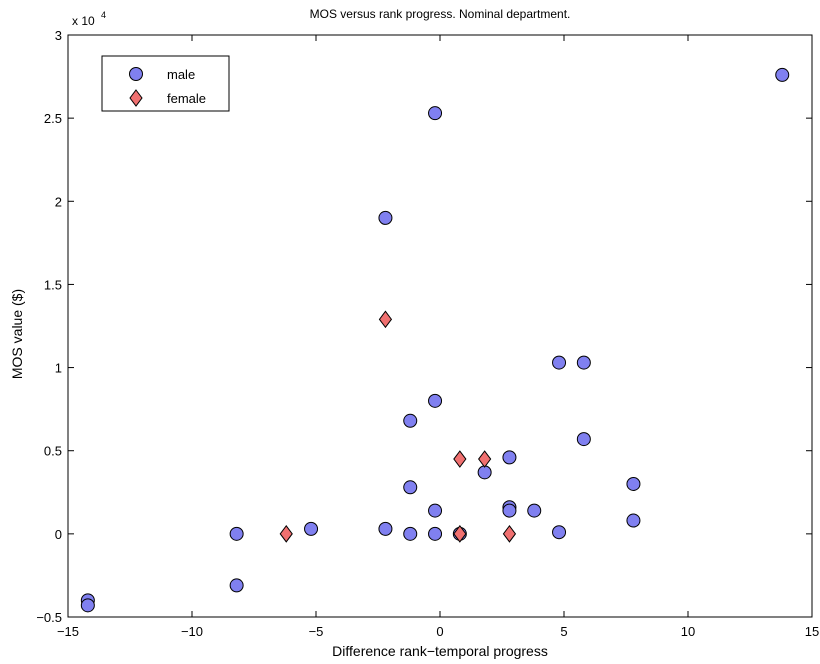 This screenshot has width=820, height=664. I want to click on y-multiplier-exponent: 4, so click(103, 15).